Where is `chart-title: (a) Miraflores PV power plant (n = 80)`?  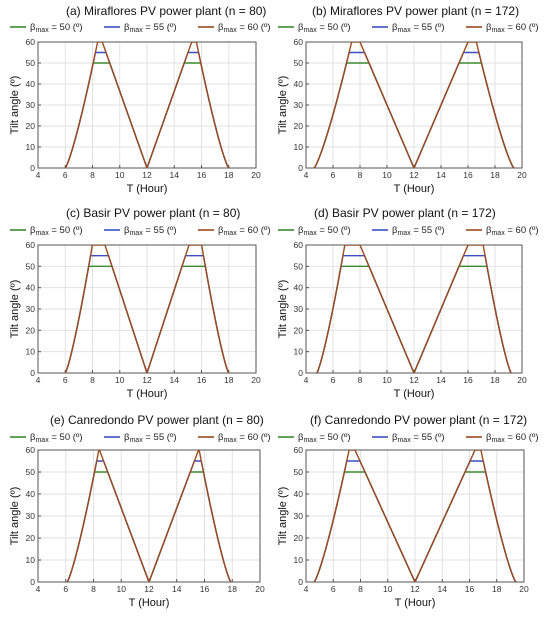 chart-title: (a) Miraflores PV power plant (n = 80) is located at coordinates (166, 11).